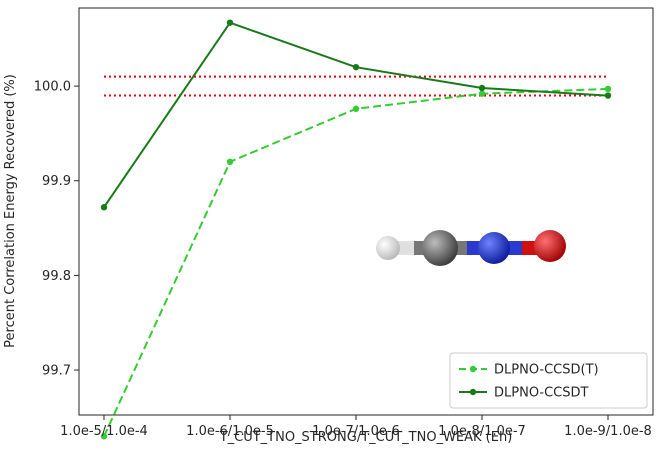  Describe the element at coordinates (541, 393) in the screenshot. I see `legend-label-ccsdt: DLPNO-CCSDT` at that location.